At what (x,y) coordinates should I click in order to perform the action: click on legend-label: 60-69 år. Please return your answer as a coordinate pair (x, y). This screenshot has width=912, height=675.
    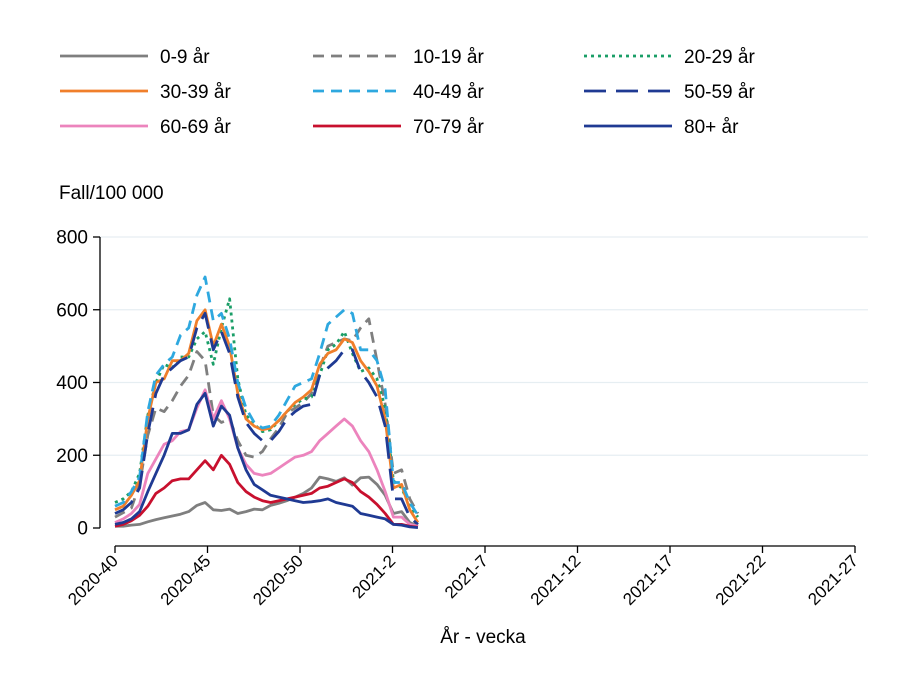
    Looking at the image, I should click on (195, 127).